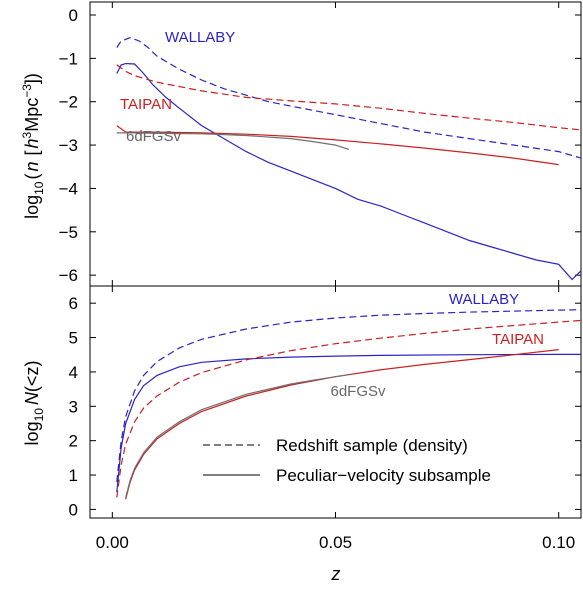 The width and height of the screenshot is (583, 591). What do you see at coordinates (68, 188) in the screenshot?
I see `top-ytick-label-4: −4` at bounding box center [68, 188].